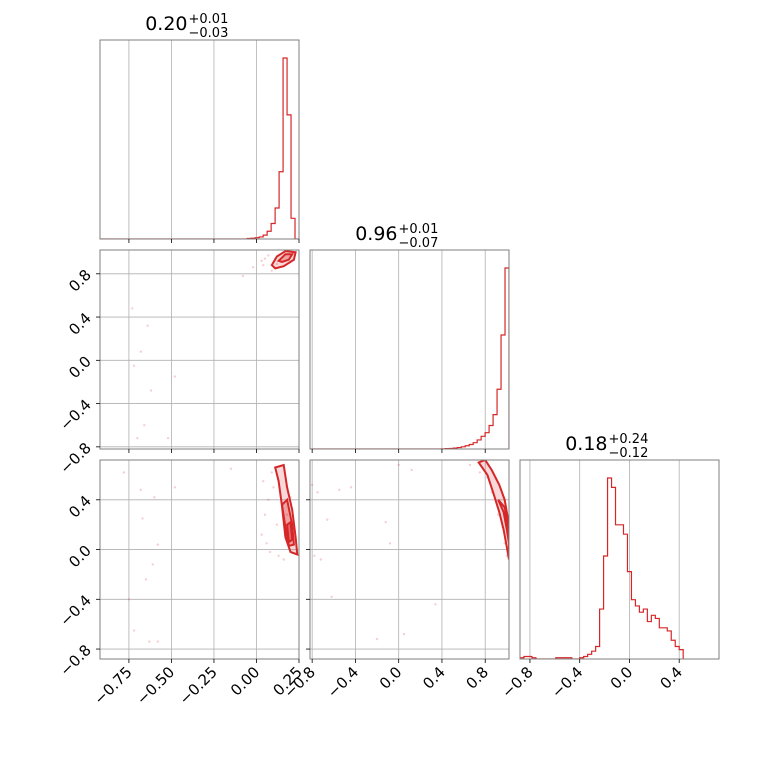 The width and height of the screenshot is (760, 760). I want to click on title-value: 0.18, so click(586, 444).